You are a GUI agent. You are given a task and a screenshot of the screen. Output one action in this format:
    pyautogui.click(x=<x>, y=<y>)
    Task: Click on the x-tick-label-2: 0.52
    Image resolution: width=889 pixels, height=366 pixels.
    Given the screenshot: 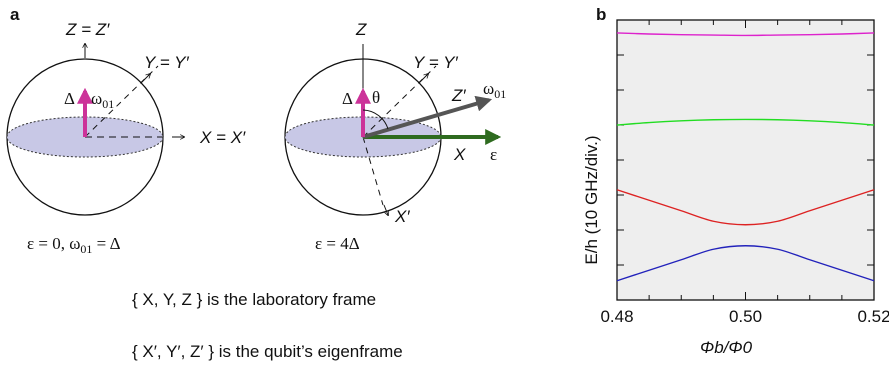 What is the action you would take?
    pyautogui.click(x=873, y=316)
    